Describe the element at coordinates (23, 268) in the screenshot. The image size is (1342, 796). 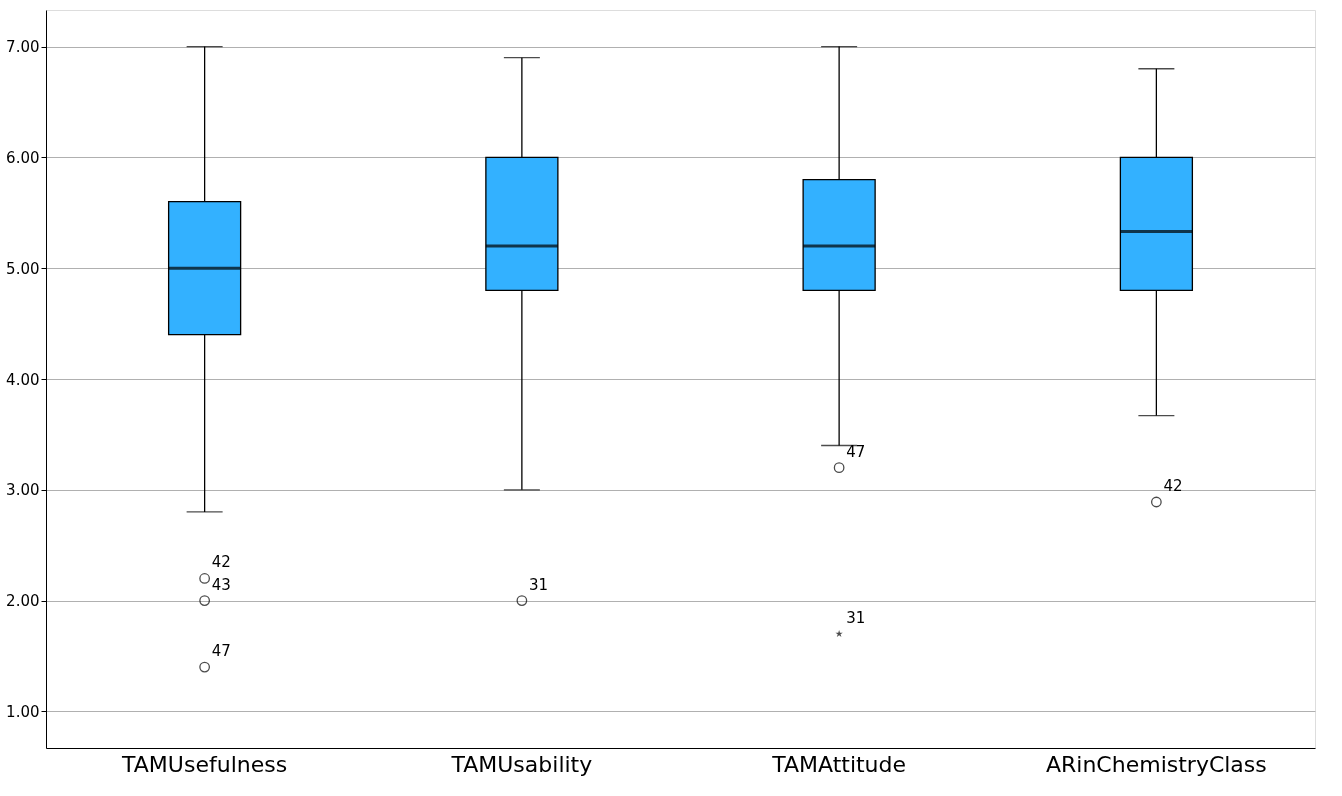
I see `y-tick-label: 5.00` at that location.